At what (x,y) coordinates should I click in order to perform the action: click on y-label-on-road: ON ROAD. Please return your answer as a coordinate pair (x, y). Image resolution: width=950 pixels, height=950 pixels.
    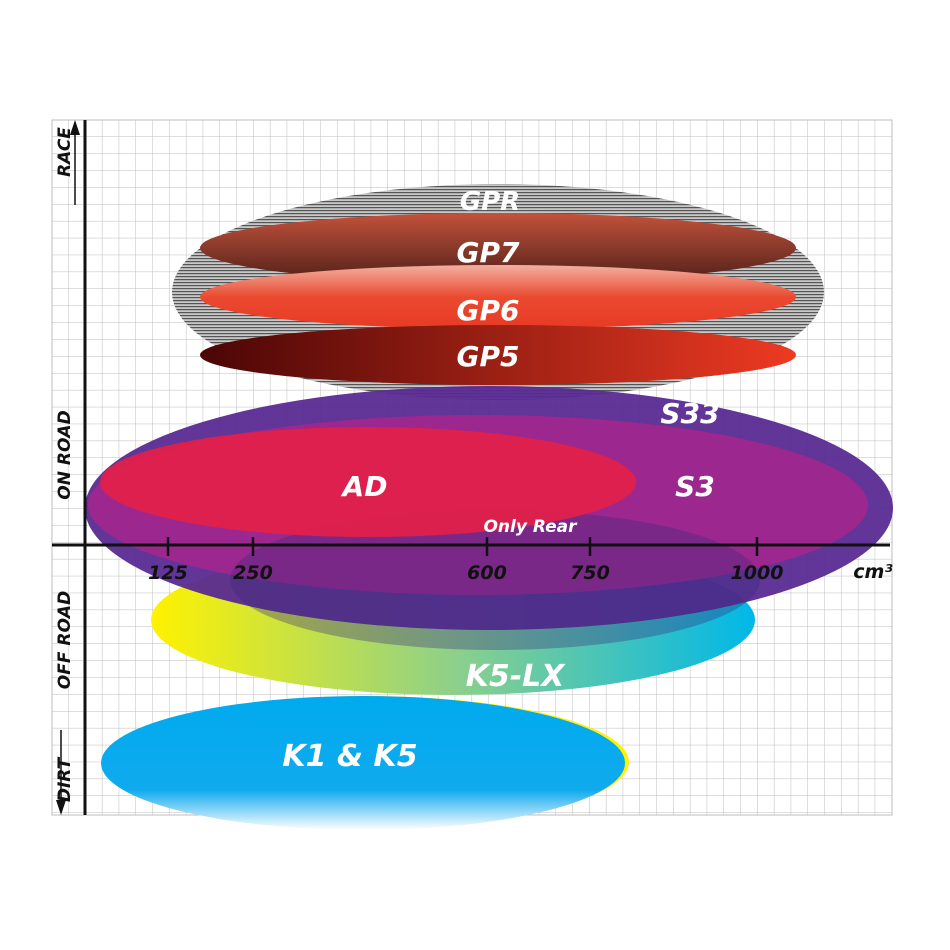
    Looking at the image, I should click on (65, 454).